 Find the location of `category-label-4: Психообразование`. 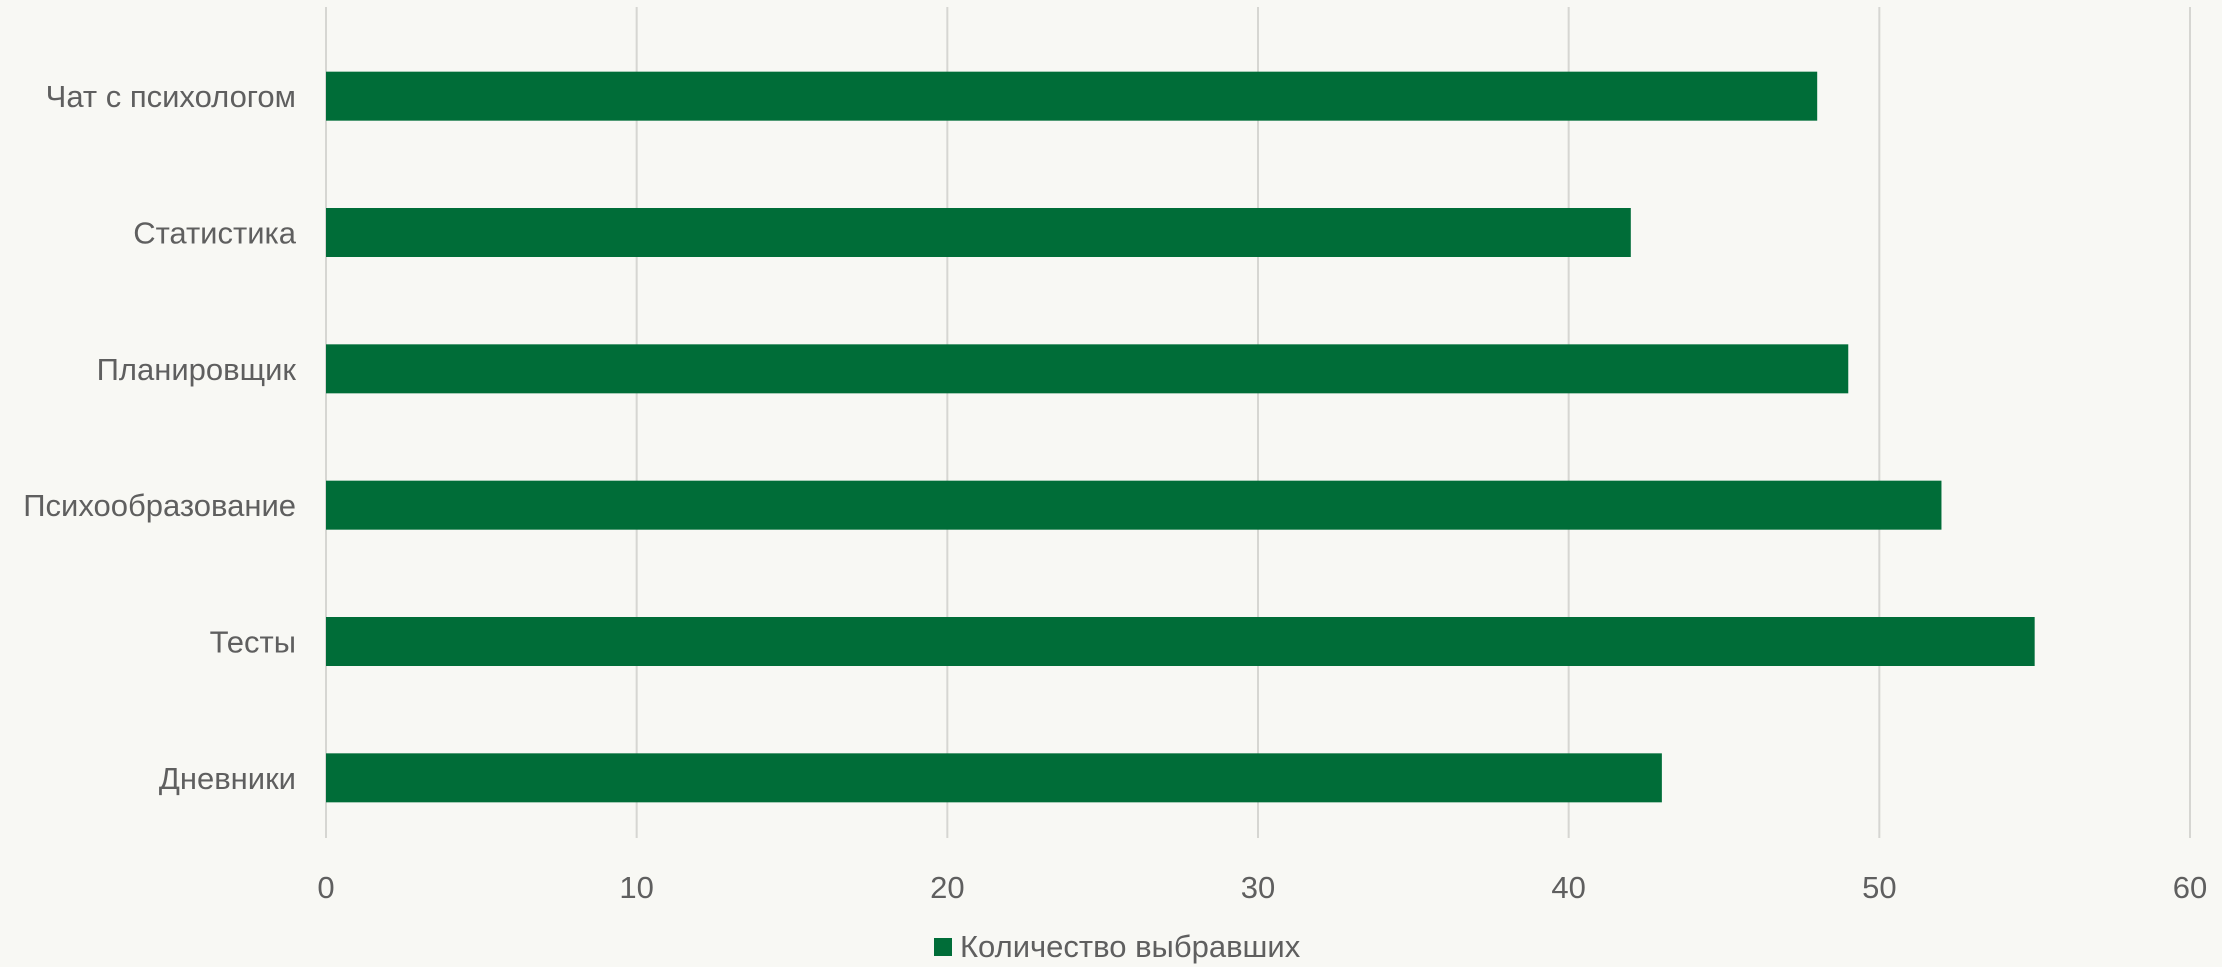

category-label-4: Психообразование is located at coordinates (159, 505).